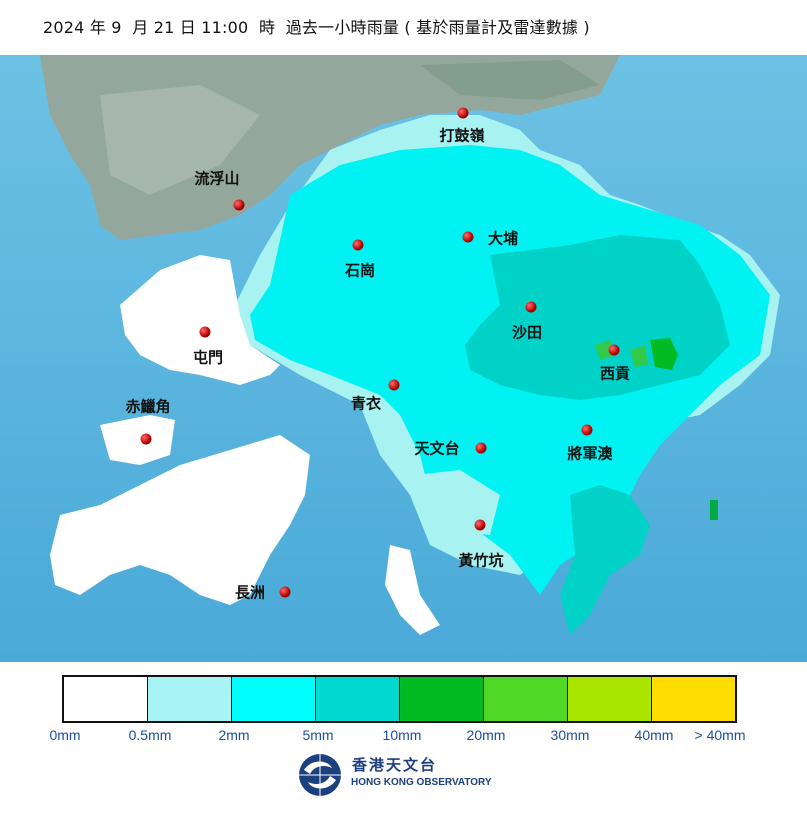 Image resolution: width=807 pixels, height=814 pixels. I want to click on legend-label: 20mm, so click(486, 735).